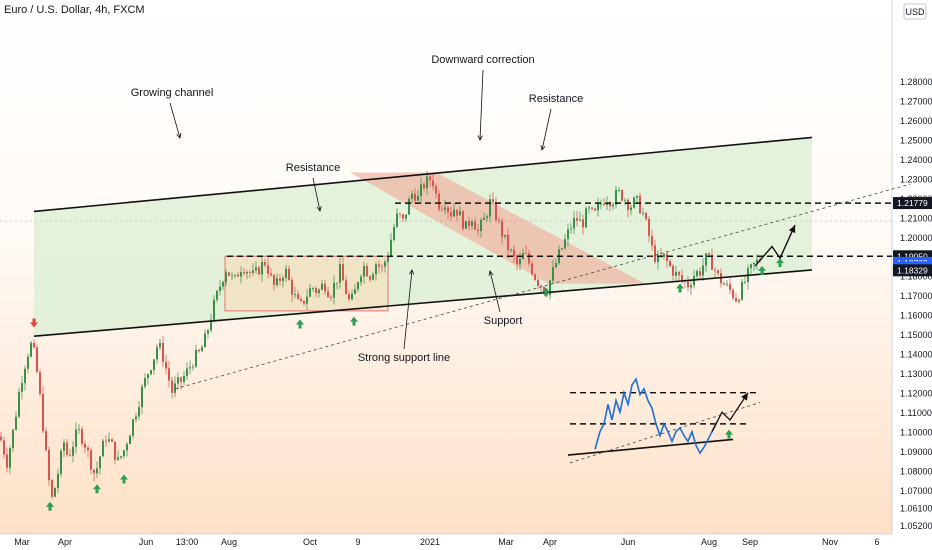  Describe the element at coordinates (730, 412) in the screenshot. I see `inset-forecast-path` at that location.